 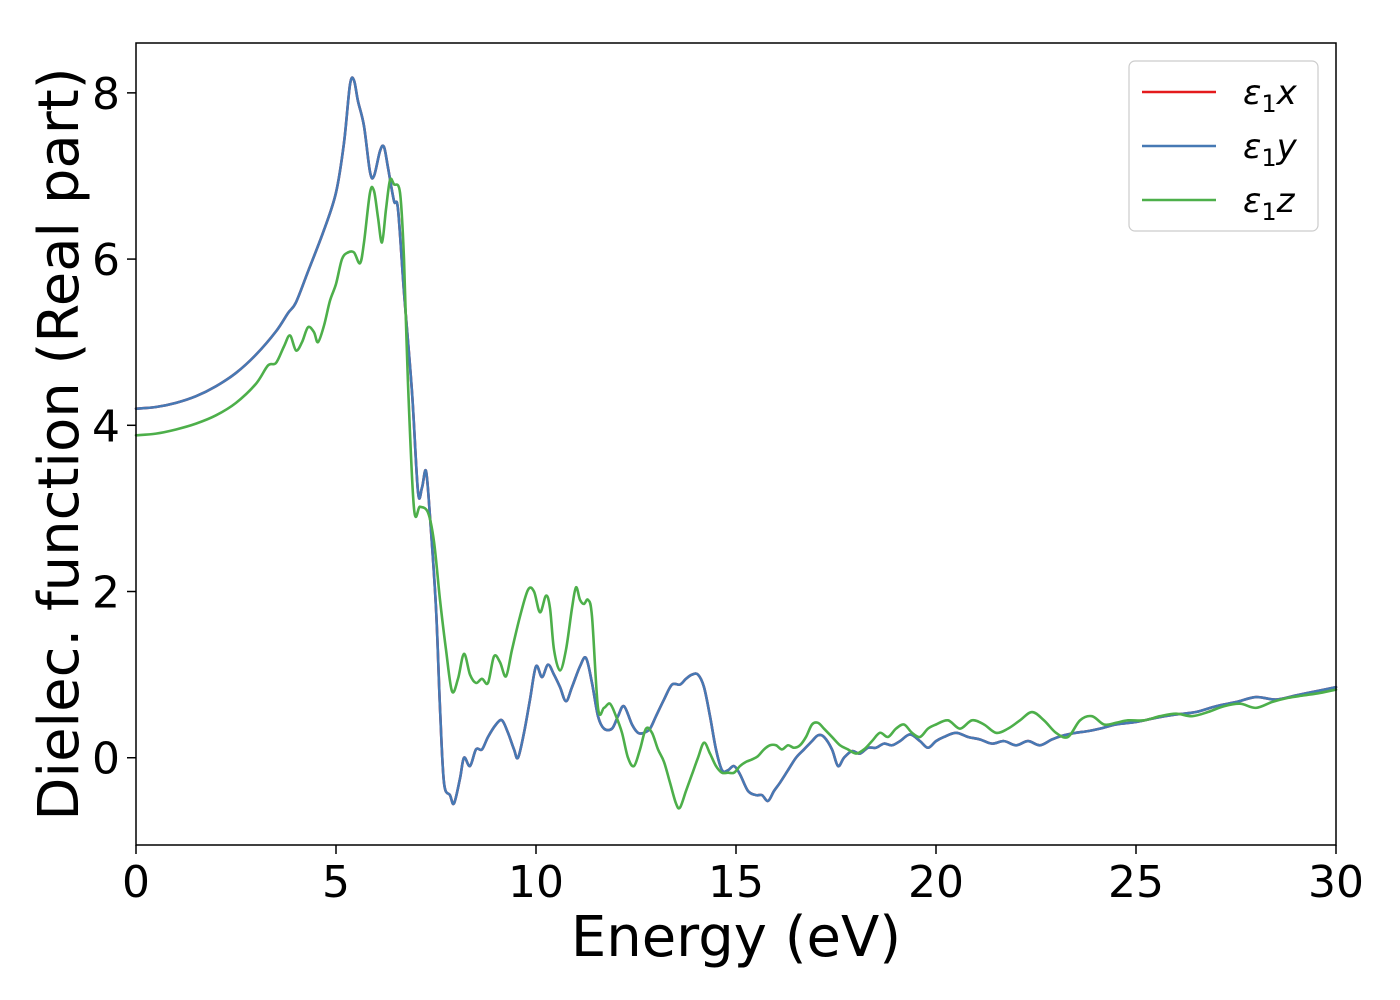 I want to click on y-tick-label: 6, so click(x=106, y=260).